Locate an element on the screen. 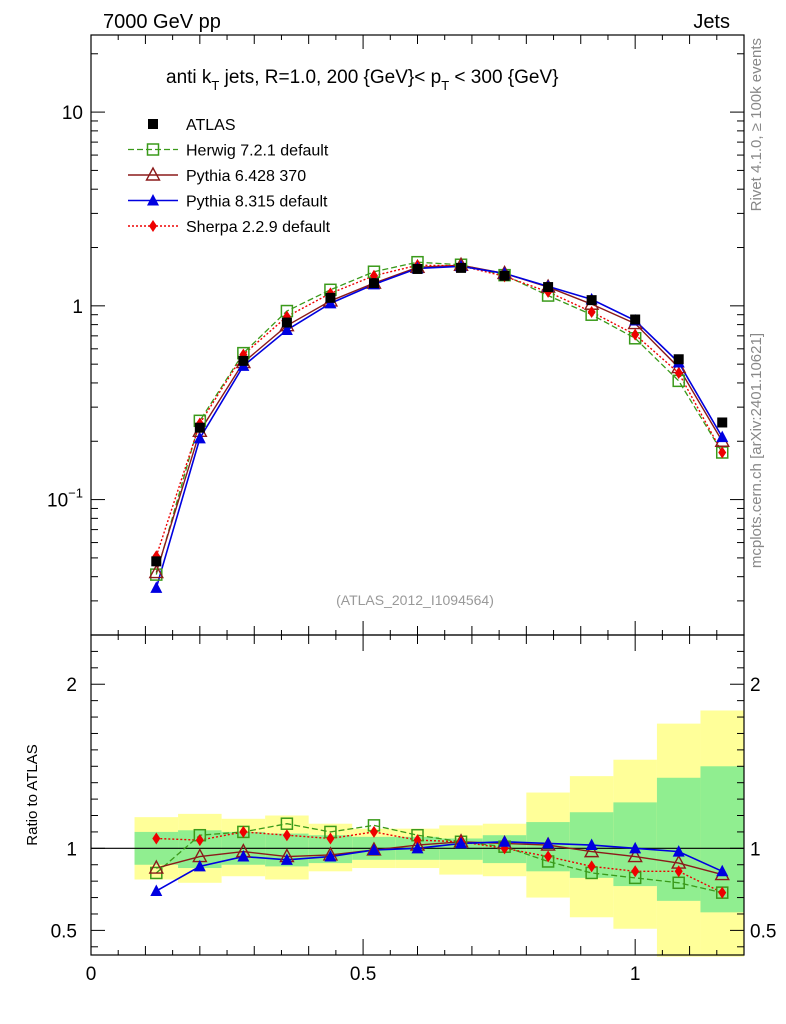 The height and width of the screenshot is (1024, 786). legend-item-data: ATLAS is located at coordinates (192, 125).